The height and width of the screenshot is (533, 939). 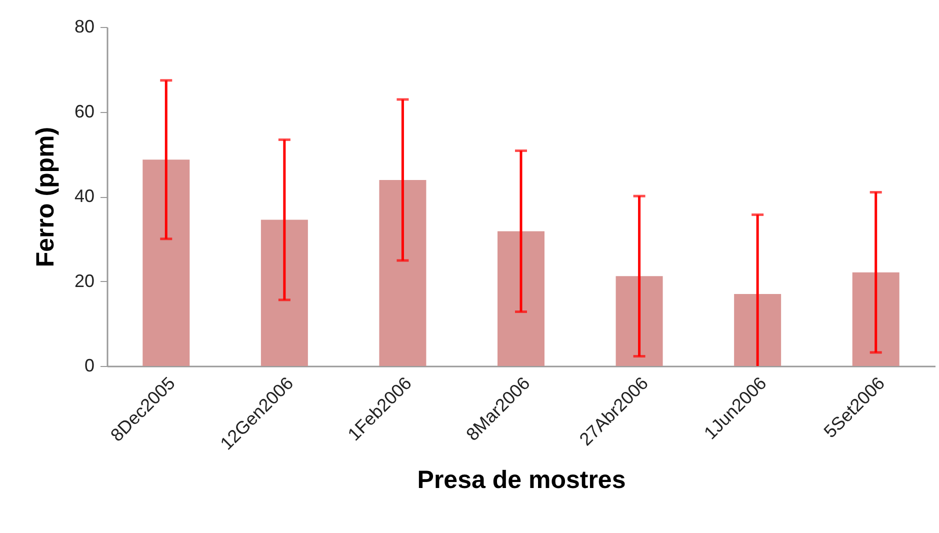 I want to click on y-tick-label: 60, so click(x=84, y=111).